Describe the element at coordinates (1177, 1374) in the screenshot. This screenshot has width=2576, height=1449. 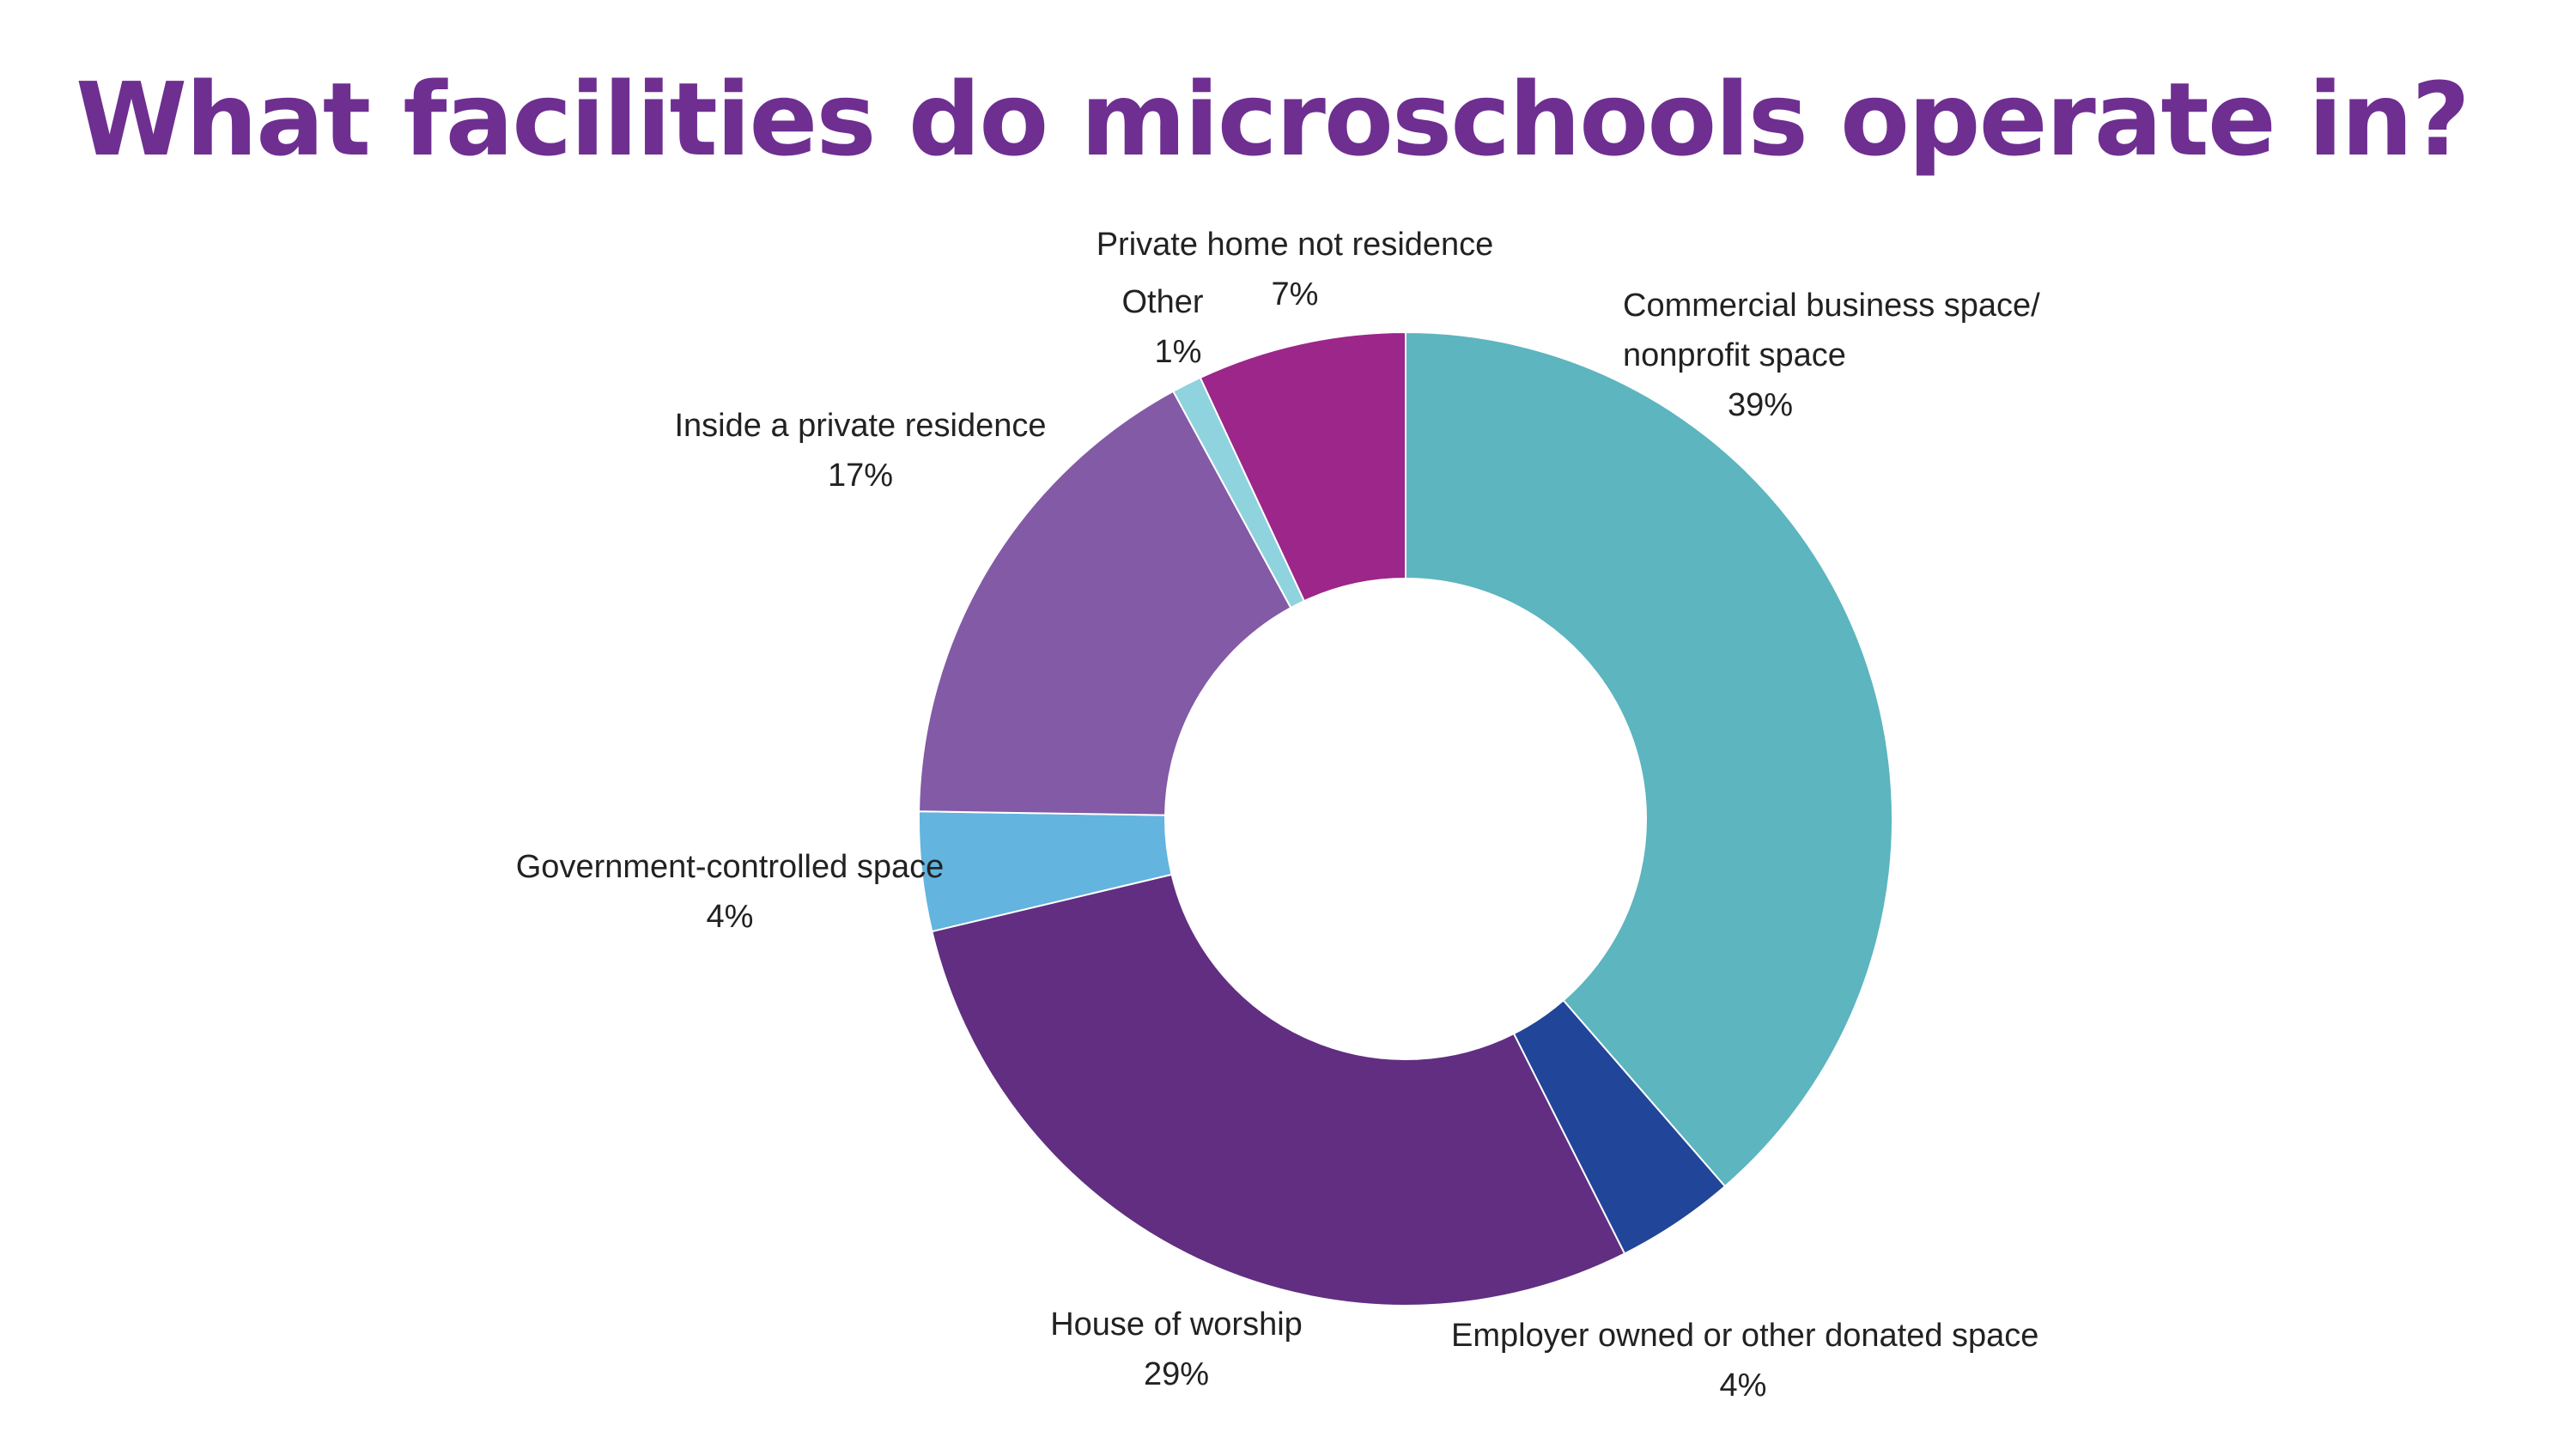
I see `slice-value-label: 29%` at that location.